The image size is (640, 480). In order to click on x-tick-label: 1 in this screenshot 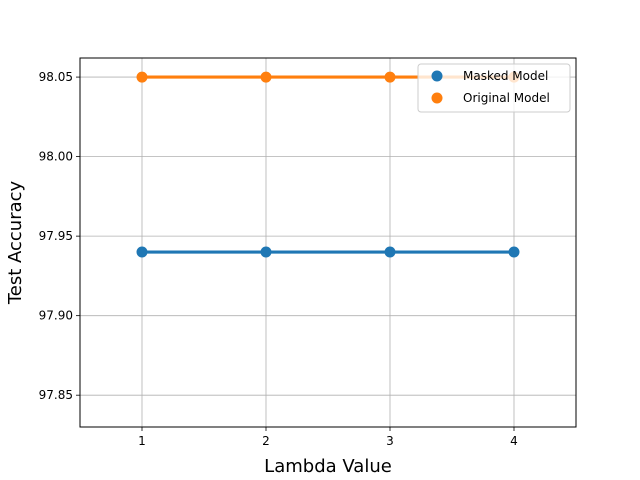, I will do `click(142, 441)`.